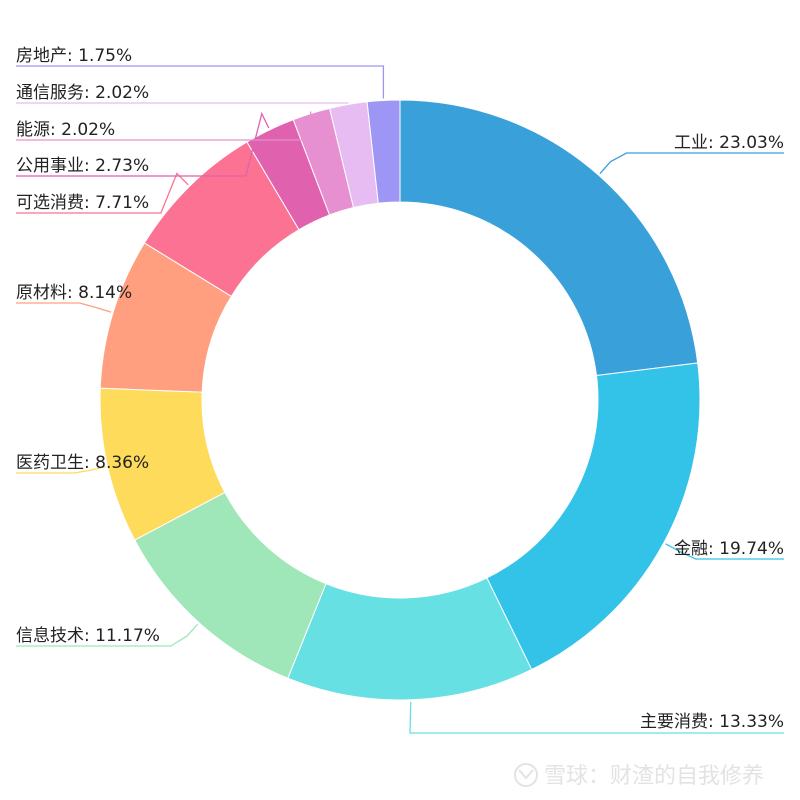 The height and width of the screenshot is (800, 800). I want to click on xueqiu-logo-icon, so click(526, 775).